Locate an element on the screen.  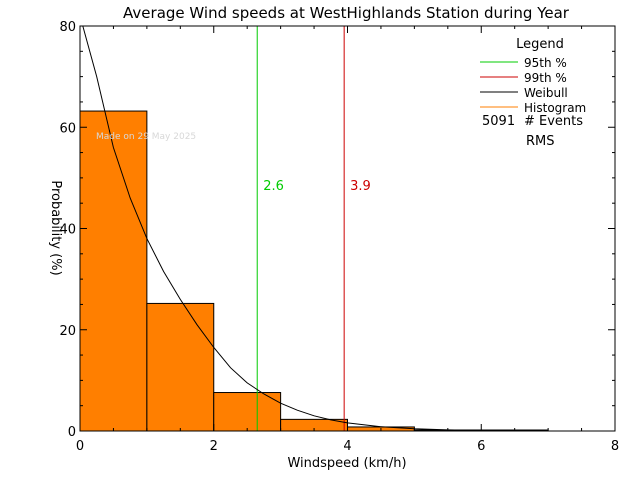
y-tick-label: 80 is located at coordinates (67, 27).